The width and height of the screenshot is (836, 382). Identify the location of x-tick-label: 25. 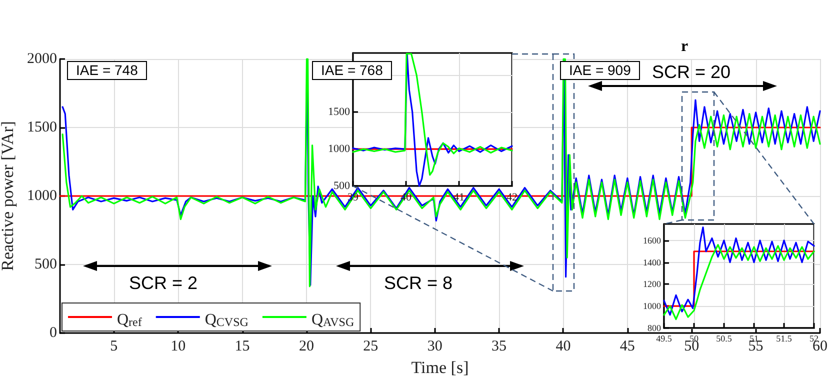
(370, 346).